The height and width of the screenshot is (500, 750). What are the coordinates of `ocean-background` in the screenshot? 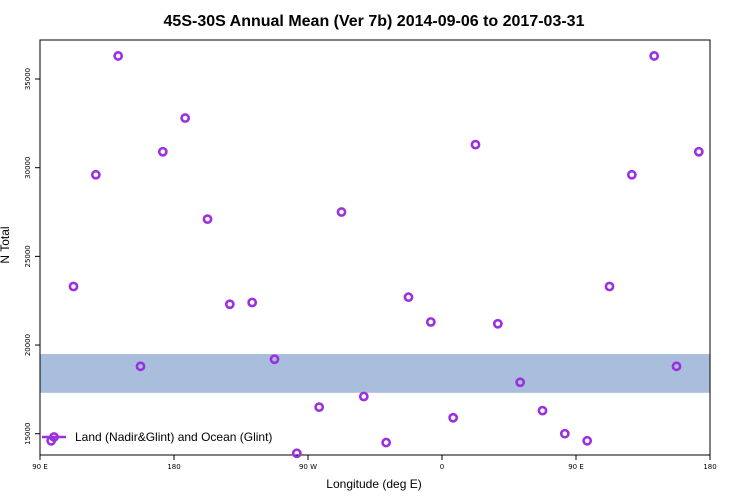 It's located at (375, 373).